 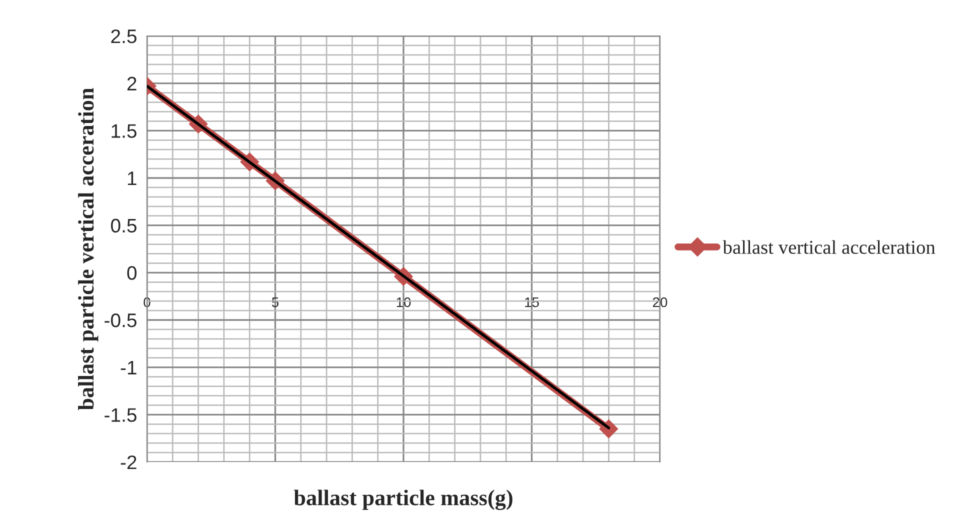 I want to click on y-tick-label: 1.5, so click(x=124, y=131).